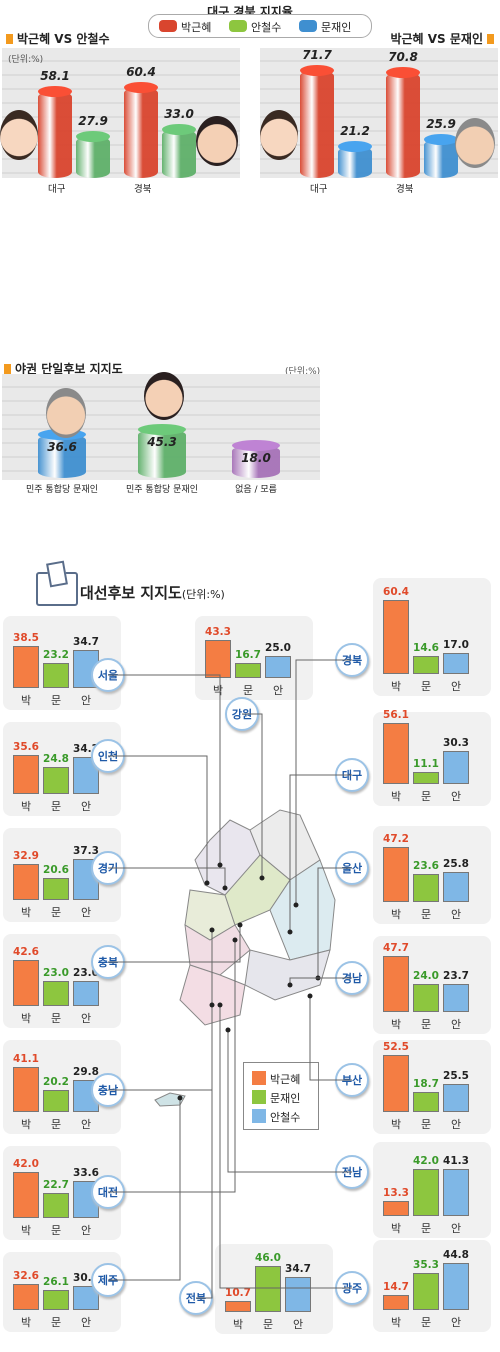 Image resolution: width=500 pixels, height=1352 pixels. I want to click on data-label: 25.9, so click(441, 124).